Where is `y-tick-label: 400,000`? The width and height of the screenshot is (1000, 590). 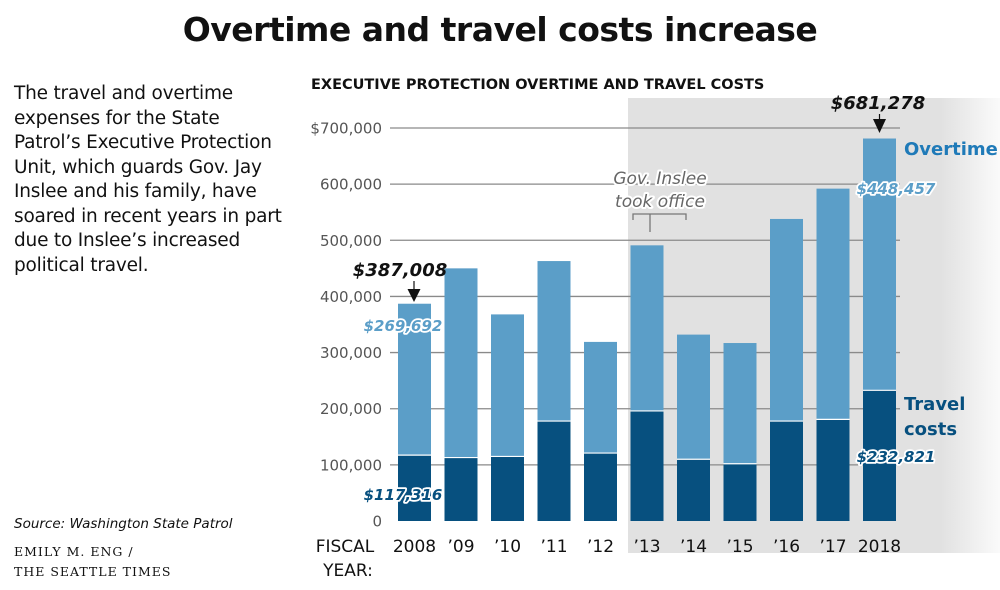 y-tick-label: 400,000 is located at coordinates (351, 297).